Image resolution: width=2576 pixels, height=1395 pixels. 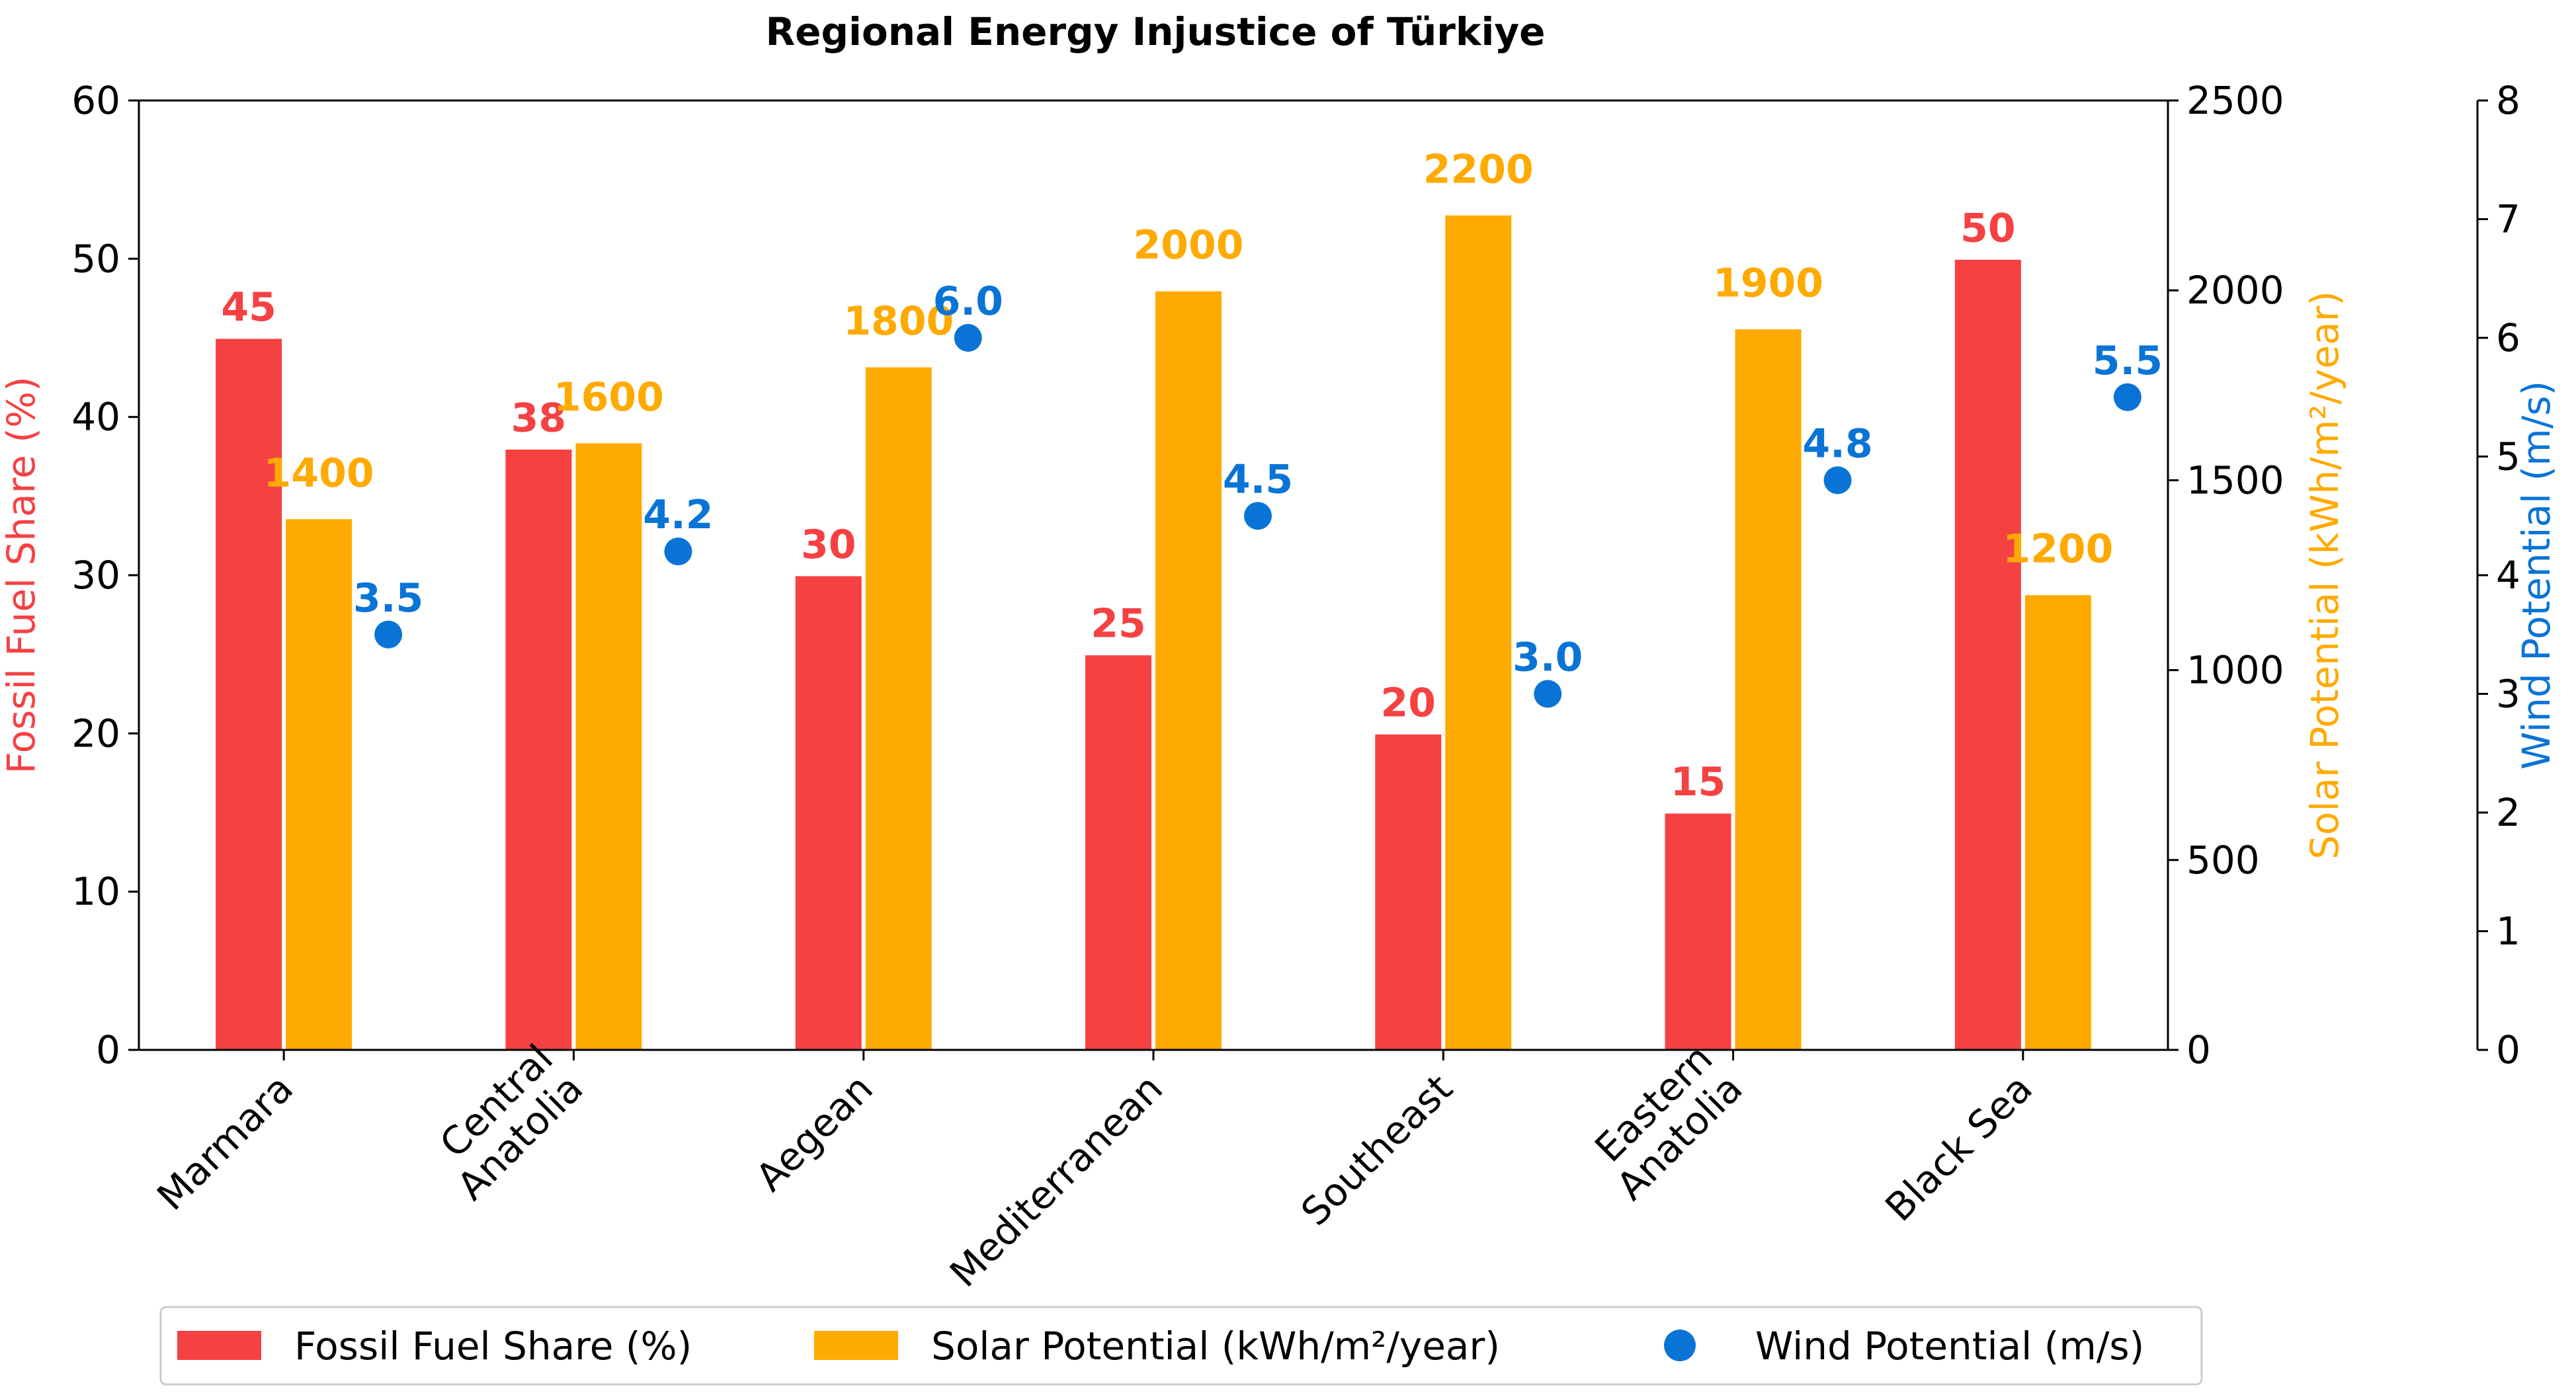 What do you see at coordinates (2235, 670) in the screenshot?
I see `right-tick-label: 1000` at bounding box center [2235, 670].